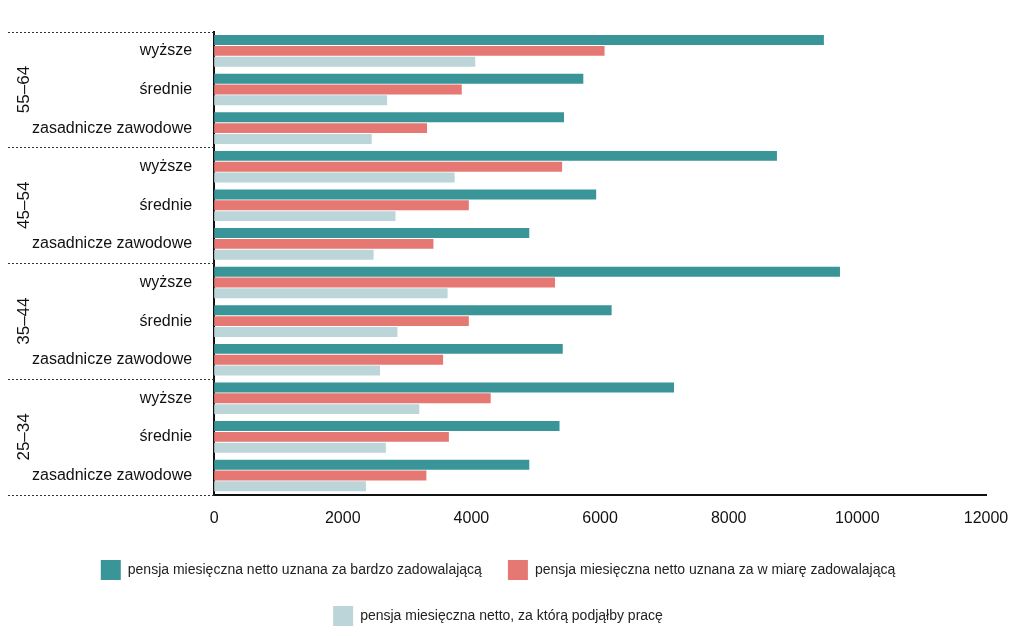 This screenshot has height=636, width=1018. What do you see at coordinates (305, 568) in the screenshot?
I see `legend-label: pensja miesięczna netto uznana za bardzo zadowalającą` at bounding box center [305, 568].